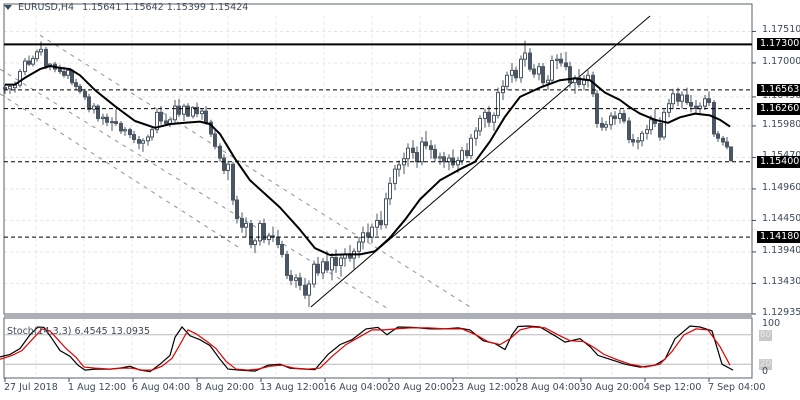 This screenshot has height=400, width=800. I want to click on stoch-k-line, so click(367, 349).